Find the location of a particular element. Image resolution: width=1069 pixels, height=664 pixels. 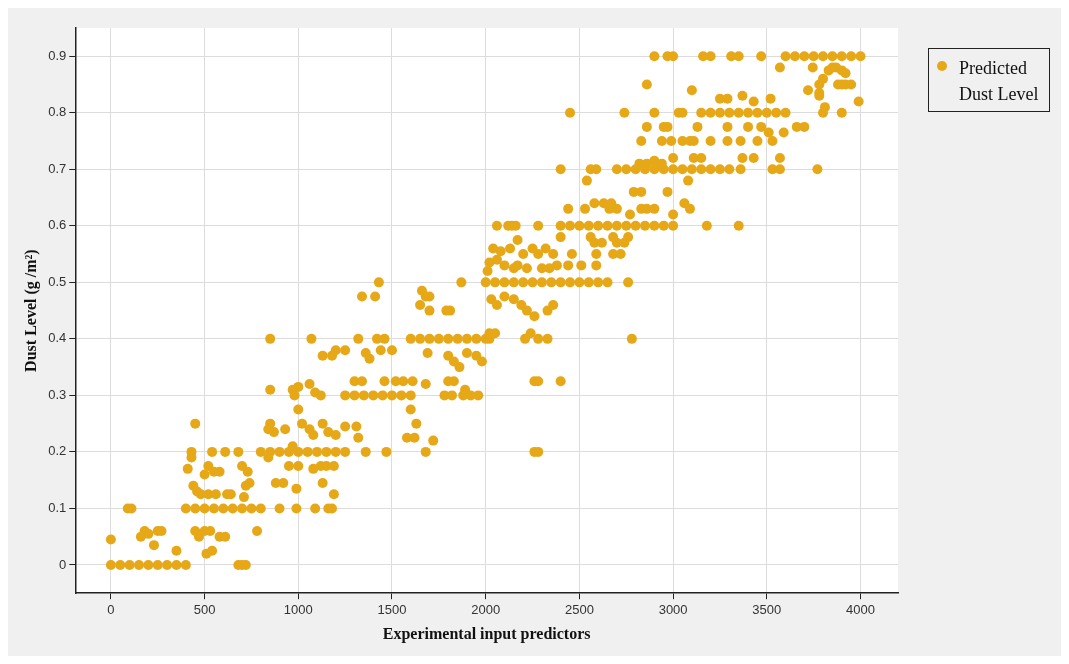

y-tick-label: 0.8 is located at coordinates (57, 112).